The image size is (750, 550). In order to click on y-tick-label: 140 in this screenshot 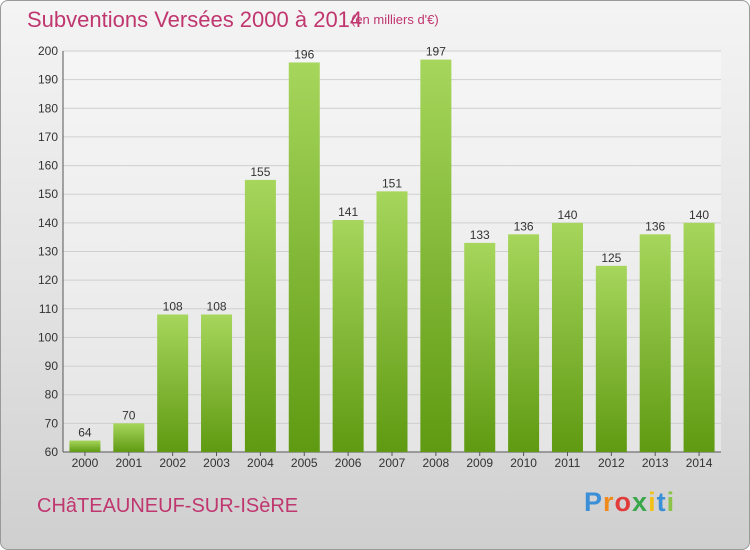, I will do `click(48, 223)`.